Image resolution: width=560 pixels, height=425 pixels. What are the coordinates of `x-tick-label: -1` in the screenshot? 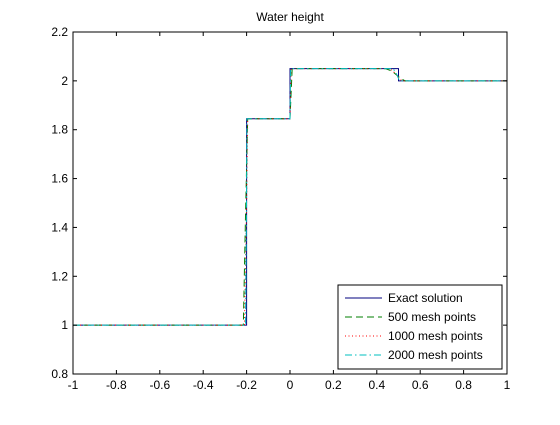 It's located at (73, 385).